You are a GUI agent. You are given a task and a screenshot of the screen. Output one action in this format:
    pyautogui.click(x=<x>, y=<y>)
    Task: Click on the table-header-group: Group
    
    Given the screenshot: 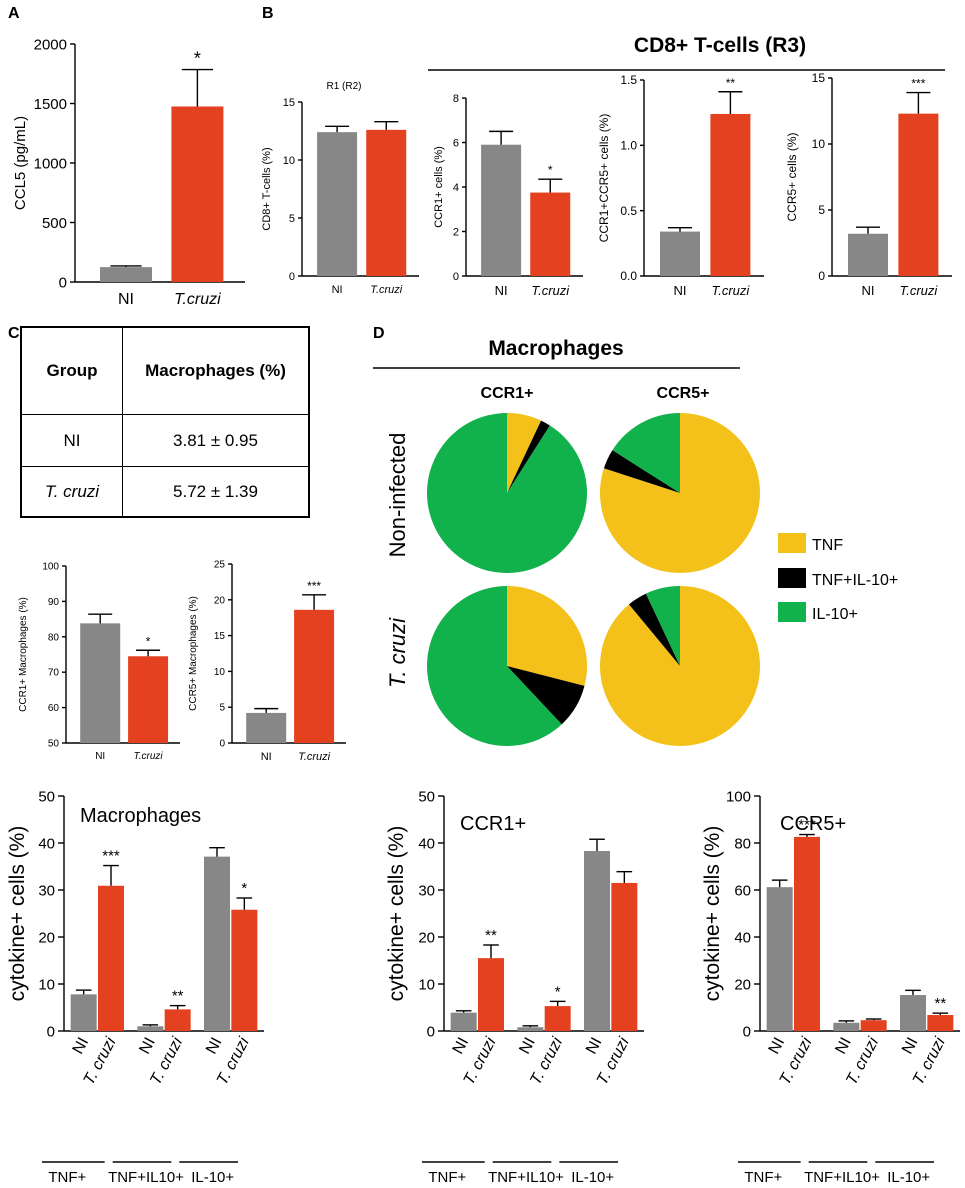 What is the action you would take?
    pyautogui.click(x=72, y=371)
    